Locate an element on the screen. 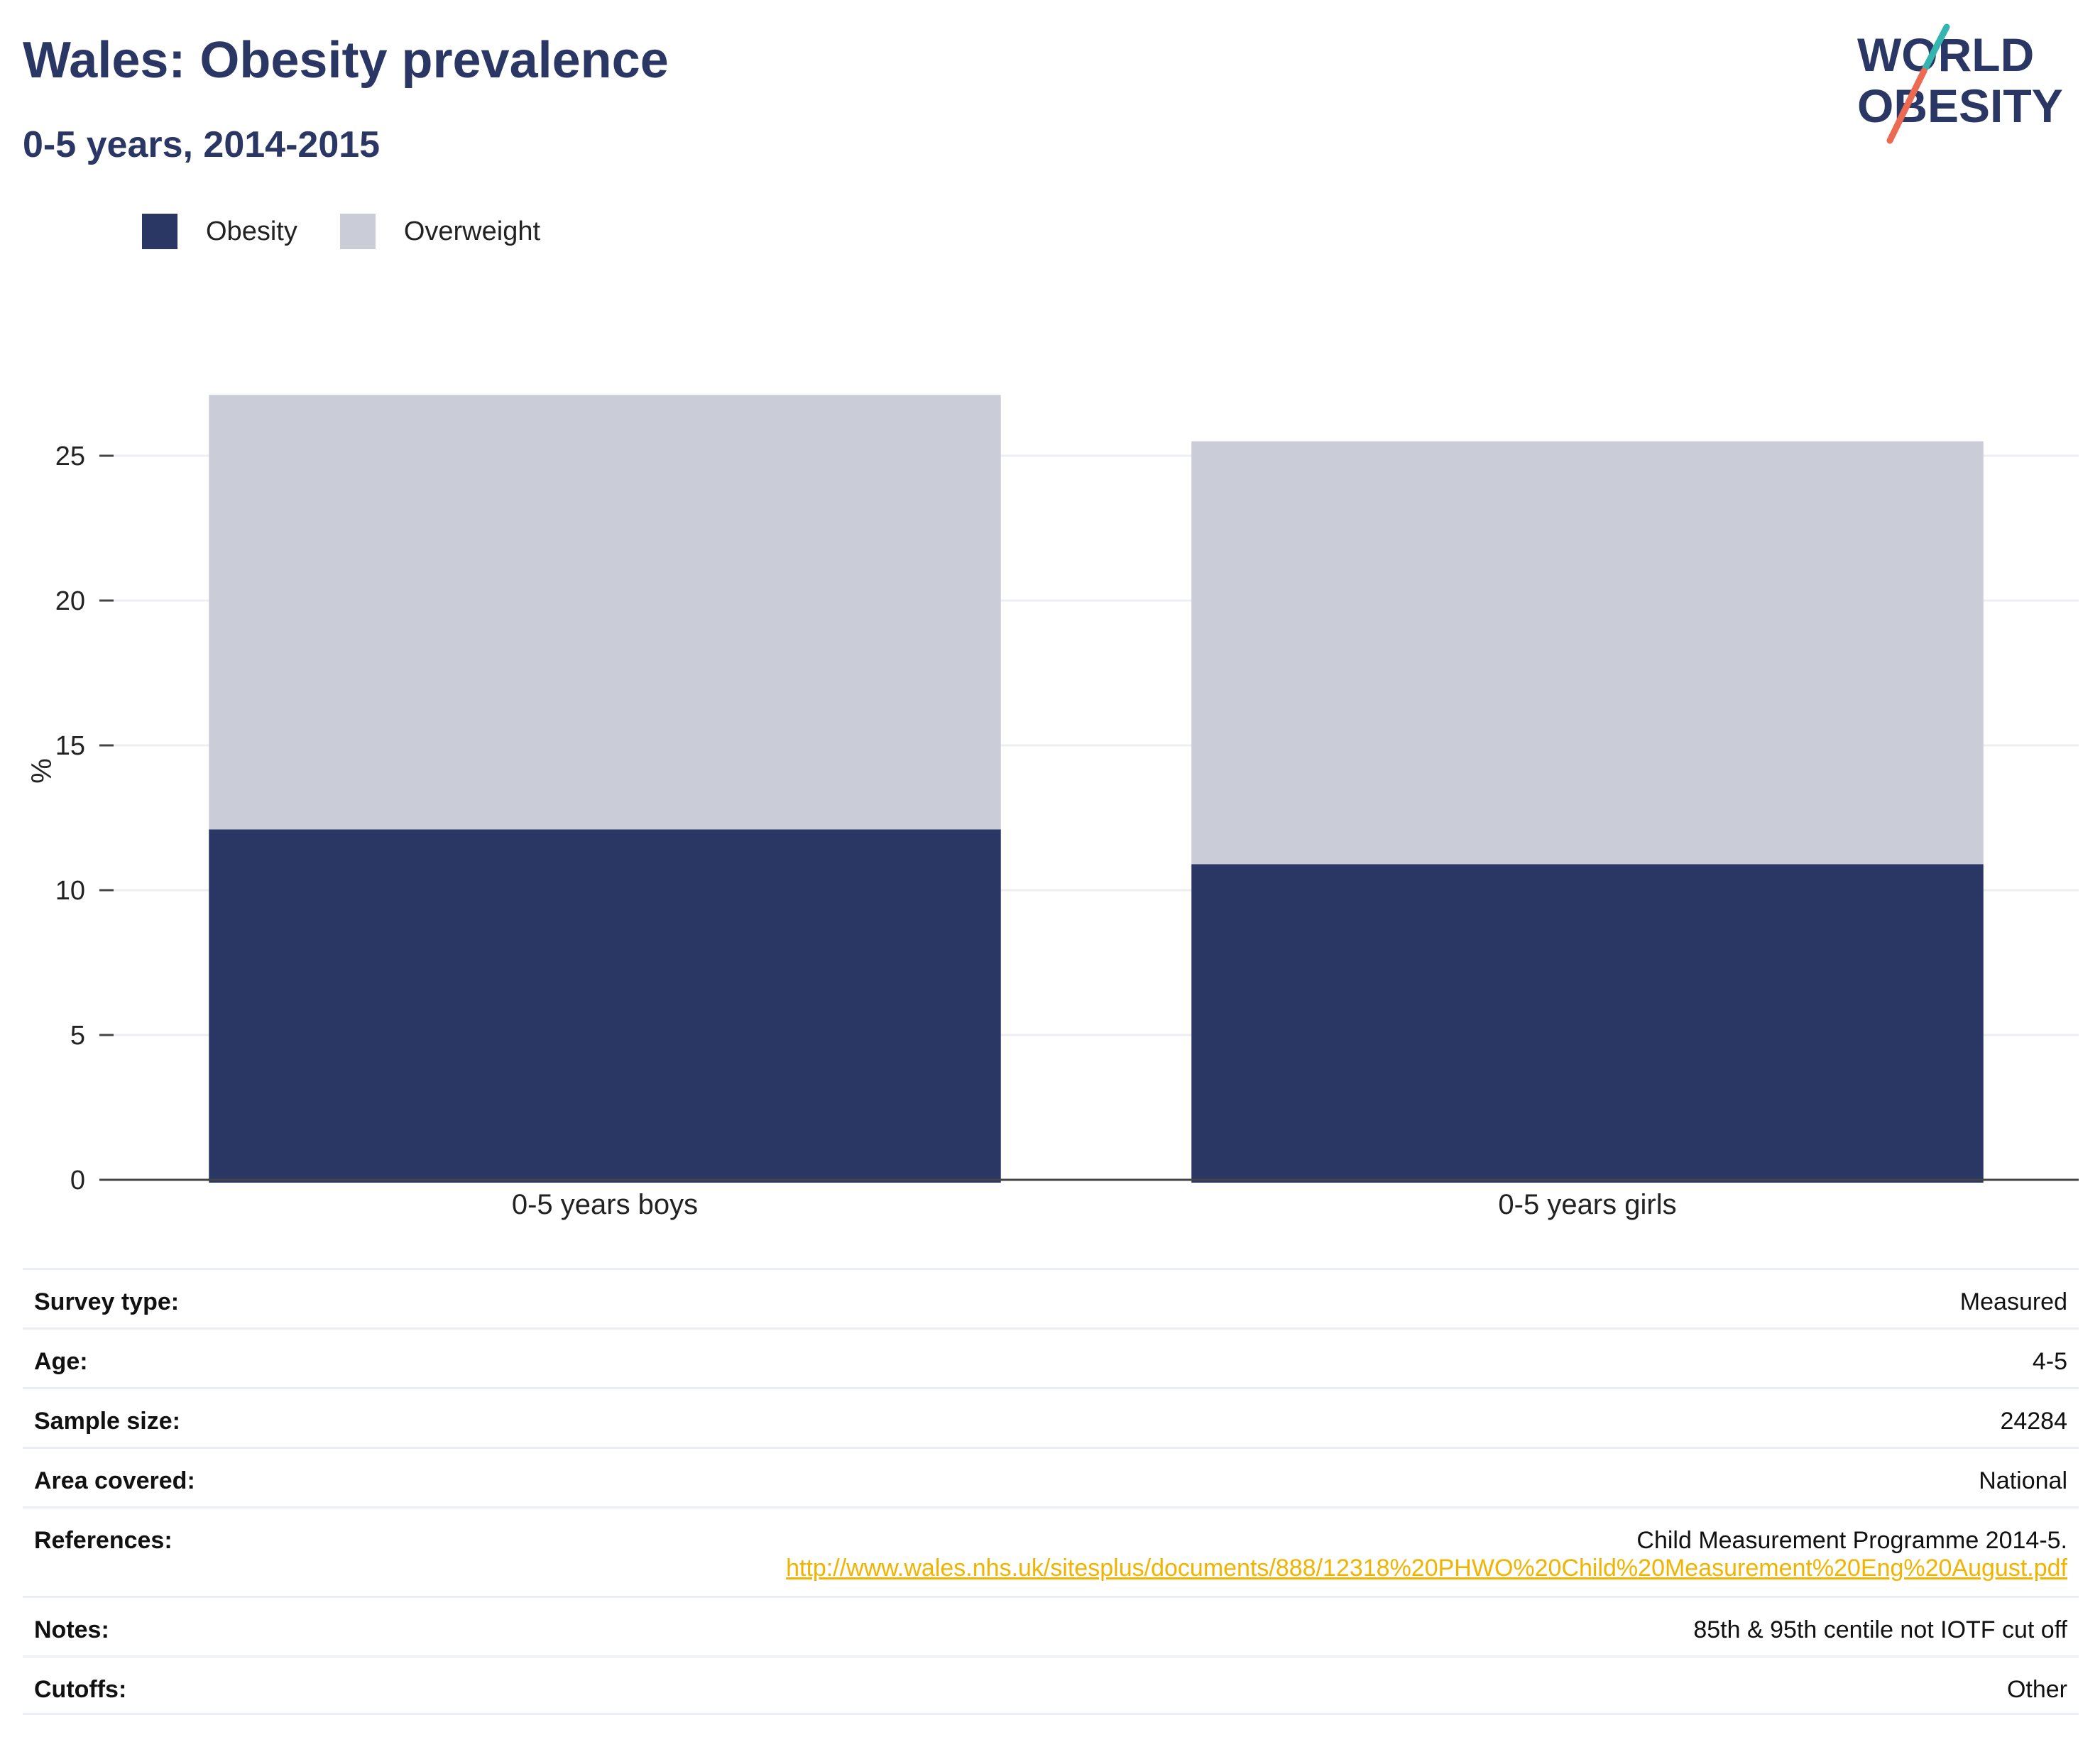  legend-label-obesity: Obesity is located at coordinates (251, 231).